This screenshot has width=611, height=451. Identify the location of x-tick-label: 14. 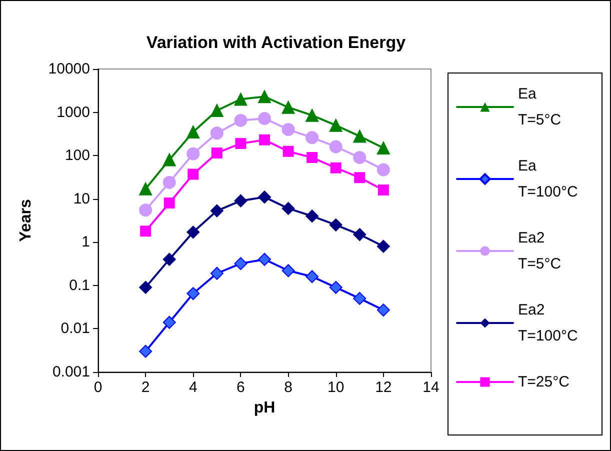
(431, 387).